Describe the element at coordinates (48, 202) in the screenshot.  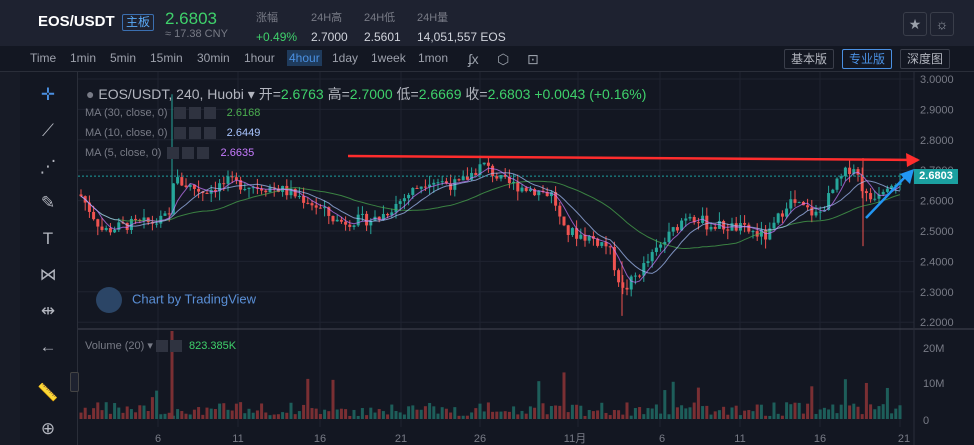
I see `brush-icon: ✎` at that location.